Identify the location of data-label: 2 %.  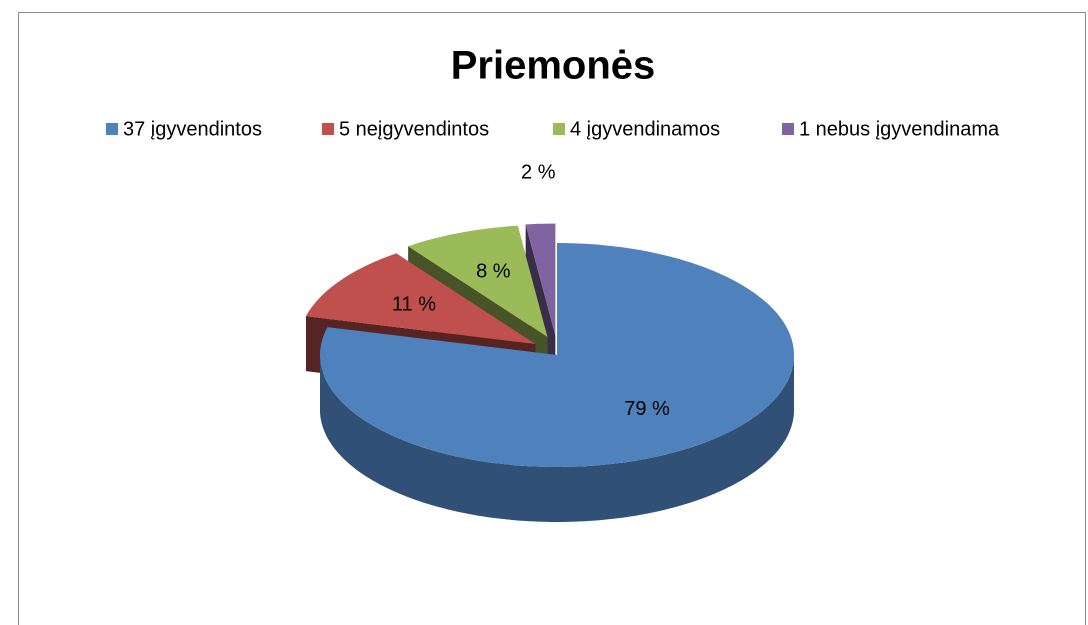
(538, 173).